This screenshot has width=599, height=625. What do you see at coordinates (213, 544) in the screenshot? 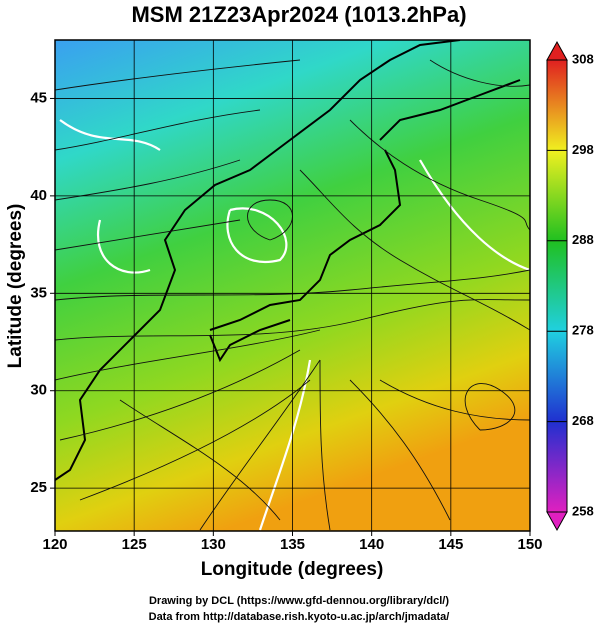
I see `x-tick-label: 130` at bounding box center [213, 544].